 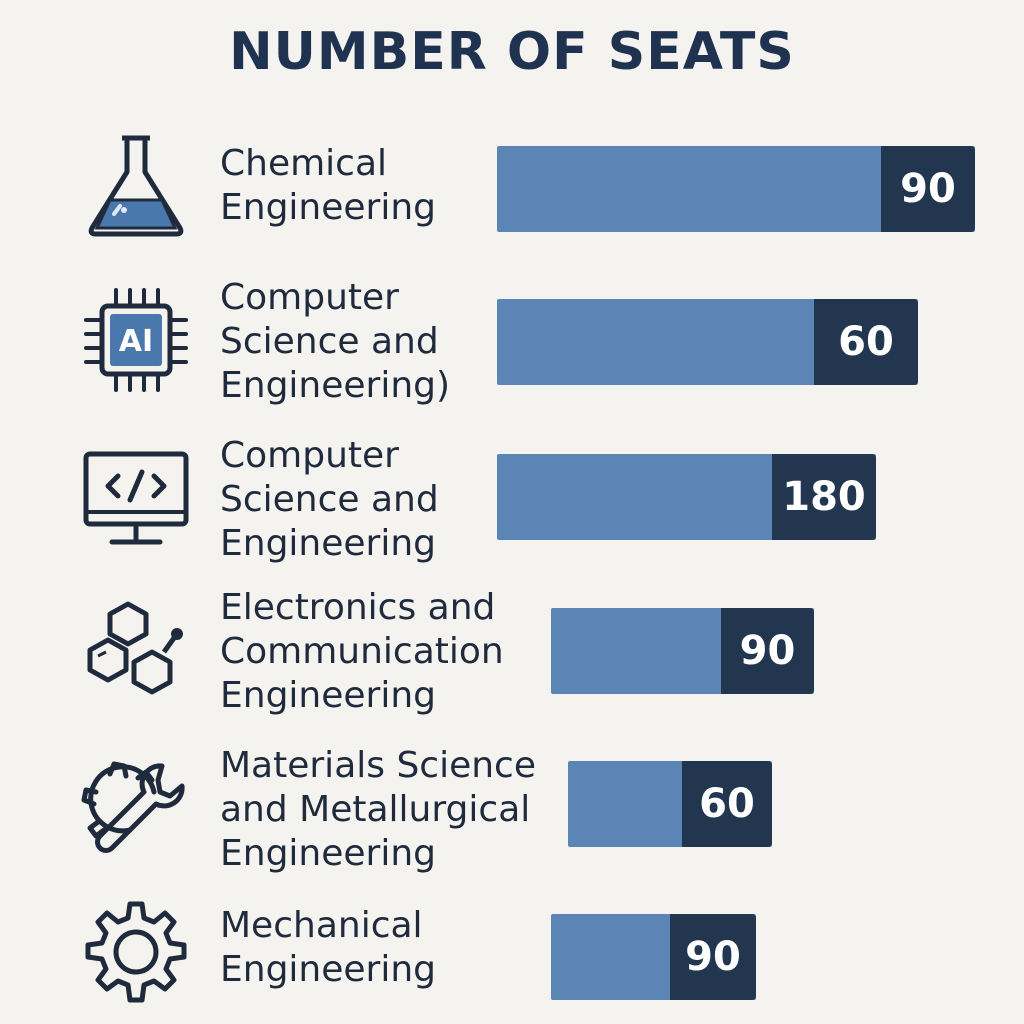 I want to click on flask-icon, so click(x=136, y=184).